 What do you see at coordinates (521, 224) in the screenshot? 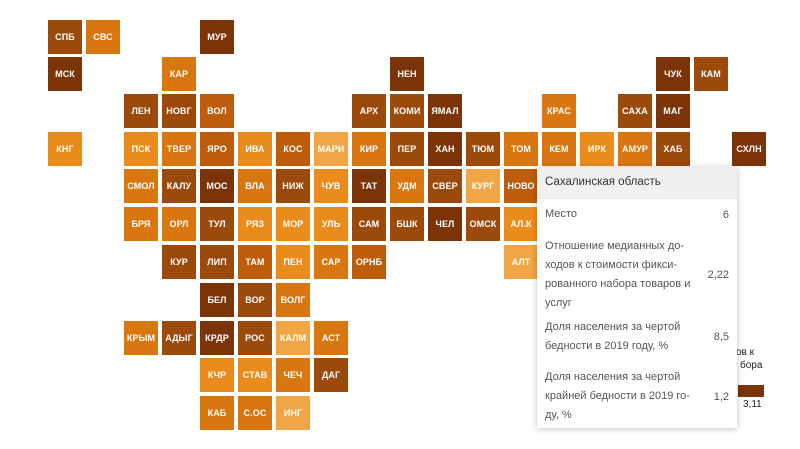
I see `region-tile: АЛ.К` at bounding box center [521, 224].